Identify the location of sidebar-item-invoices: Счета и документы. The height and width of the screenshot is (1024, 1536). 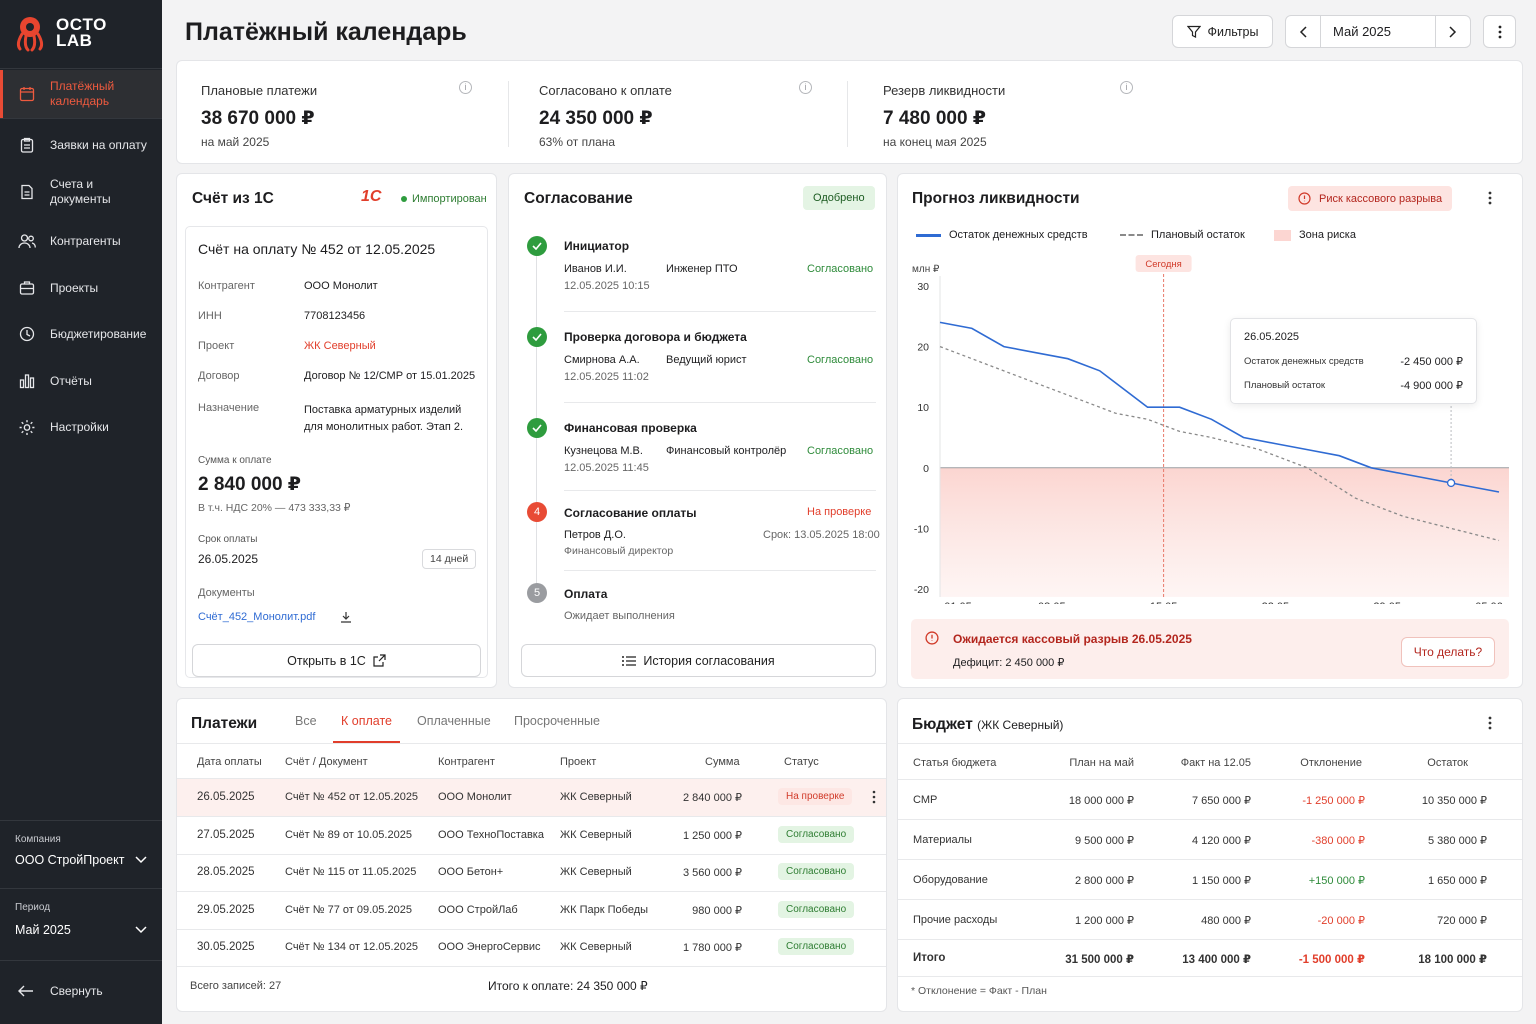
(81, 192).